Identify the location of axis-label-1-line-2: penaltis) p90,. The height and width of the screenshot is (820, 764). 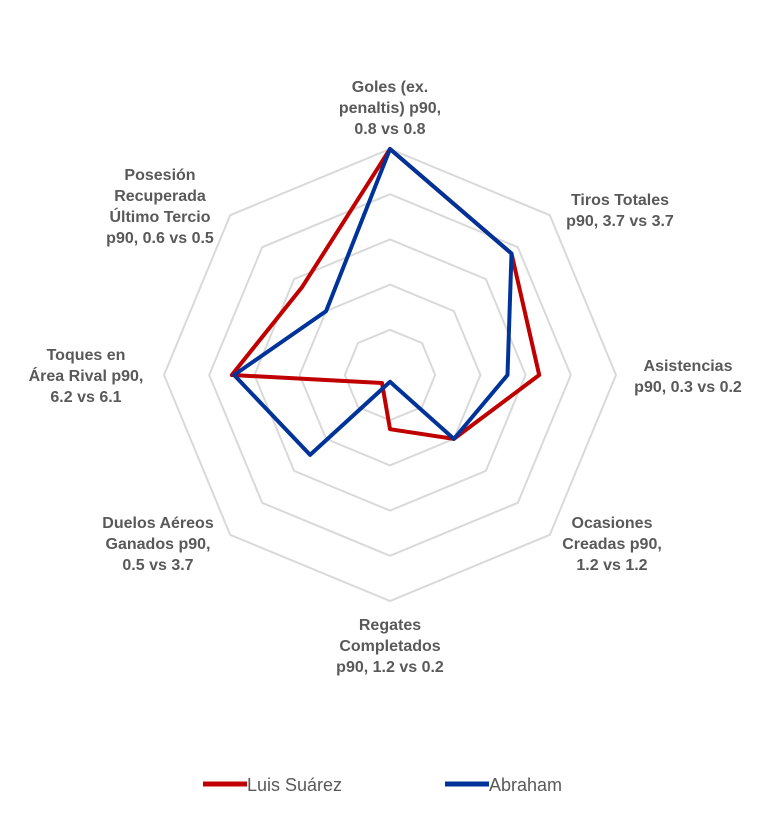
(390, 108).